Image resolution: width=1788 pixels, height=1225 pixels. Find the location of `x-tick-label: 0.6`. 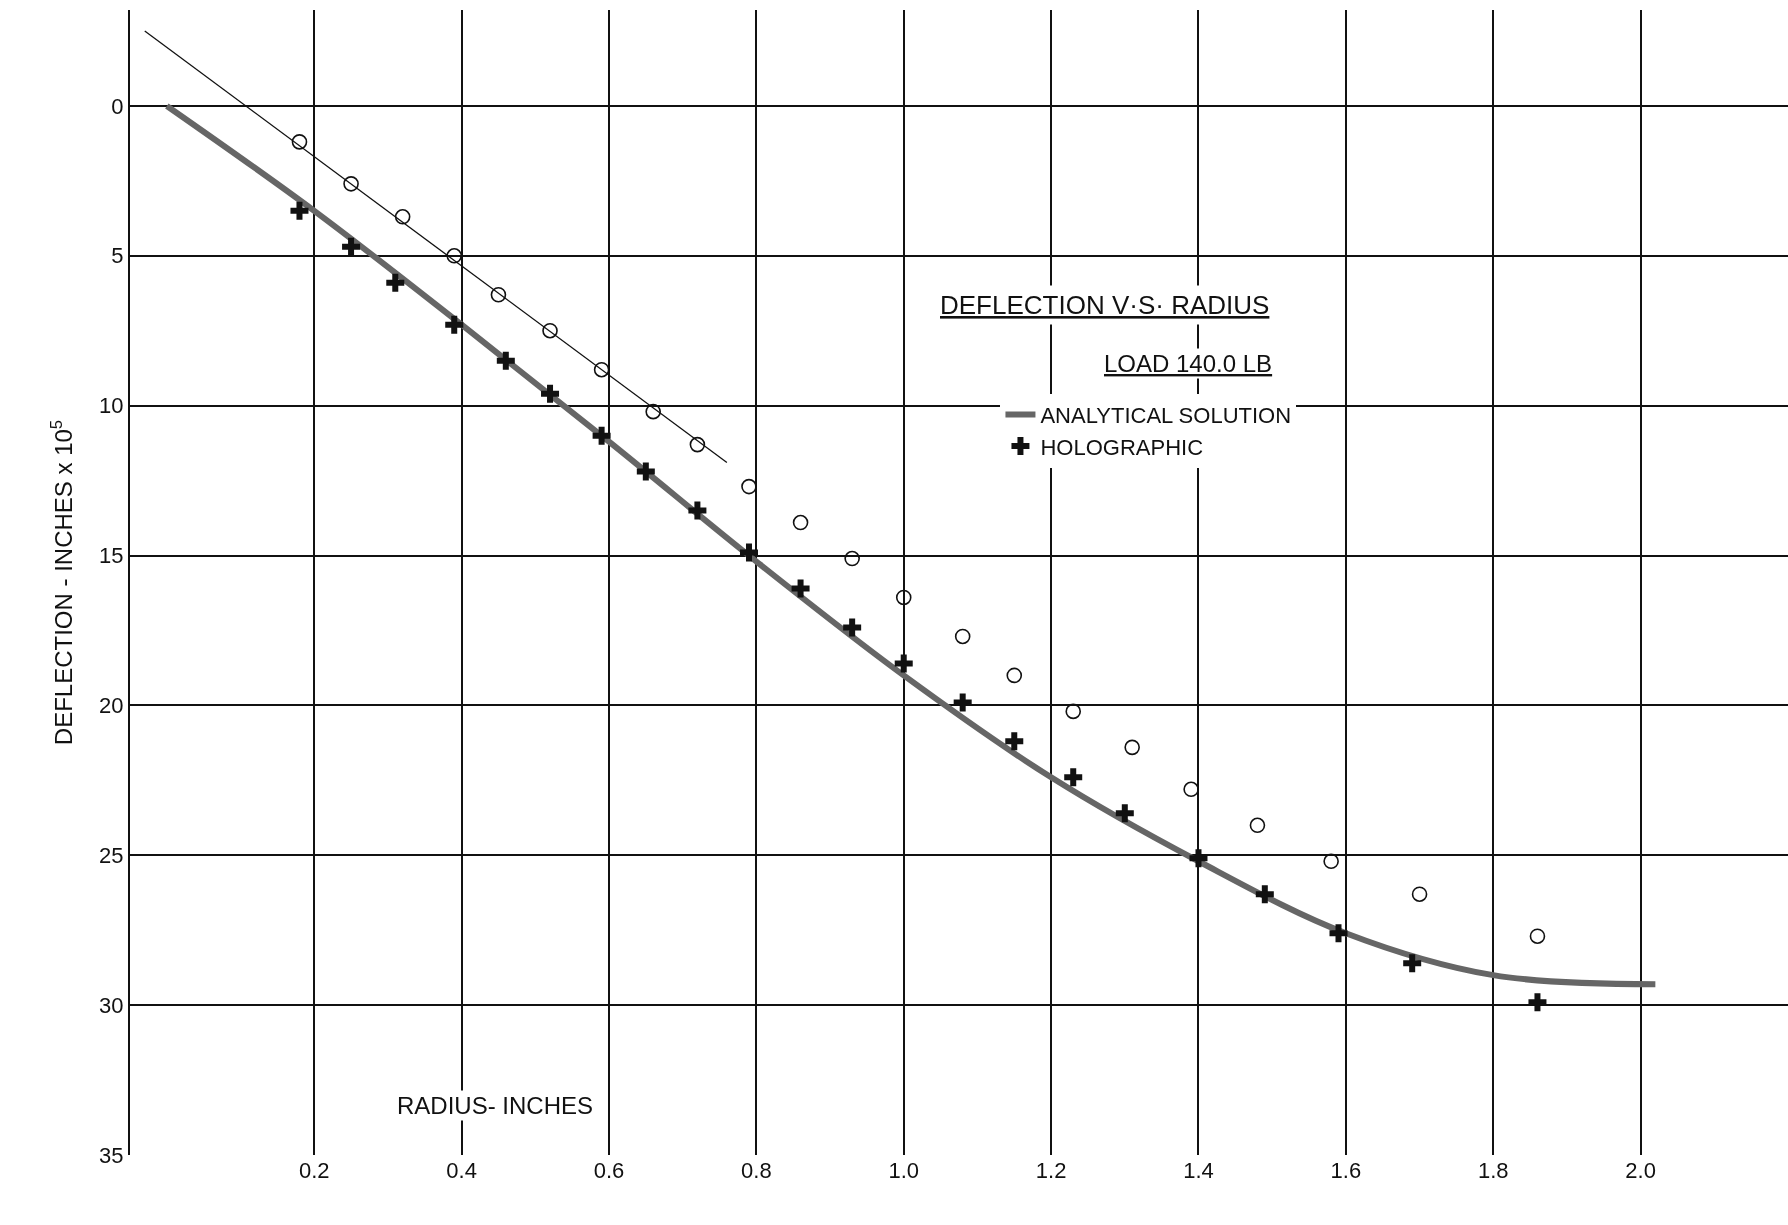

x-tick-label: 0.6 is located at coordinates (609, 1170).